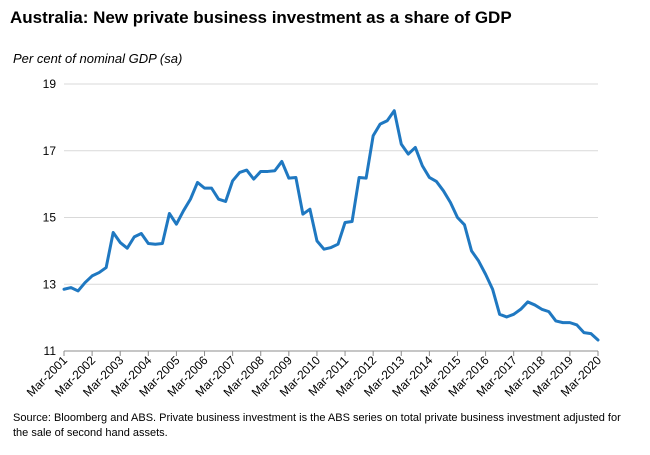 Image resolution: width=650 pixels, height=455 pixels. Describe the element at coordinates (50, 218) in the screenshot. I see `y-tick-label: 15` at that location.